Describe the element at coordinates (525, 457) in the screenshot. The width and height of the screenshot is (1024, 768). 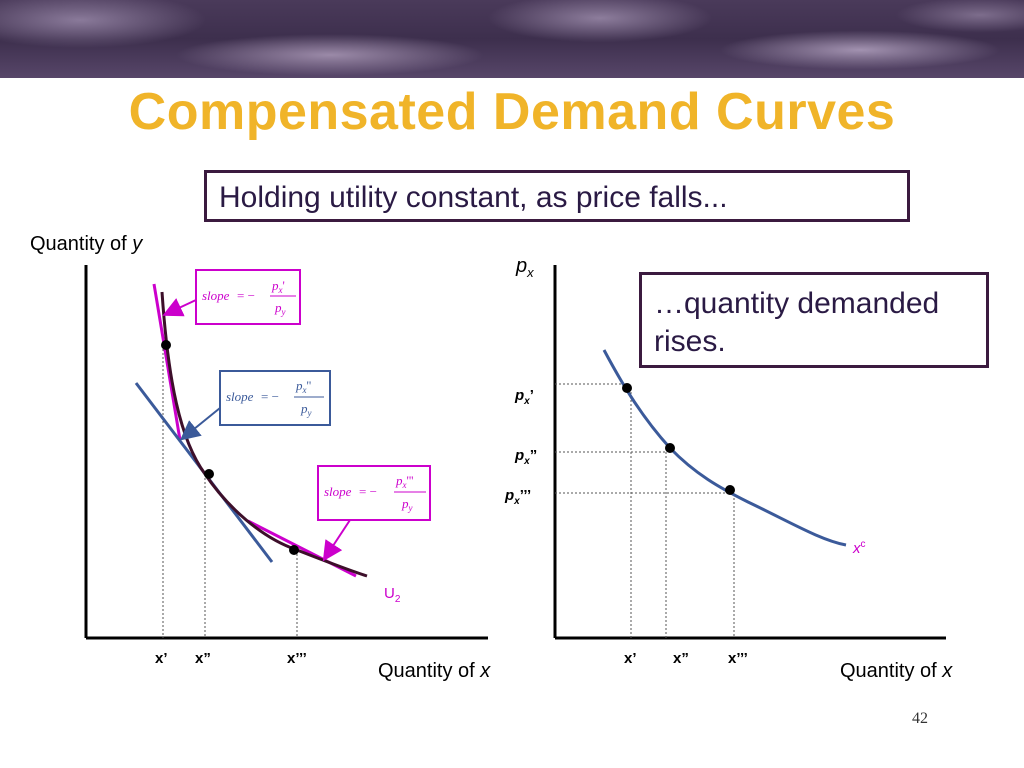
I see `price-label-2: px”` at that location.